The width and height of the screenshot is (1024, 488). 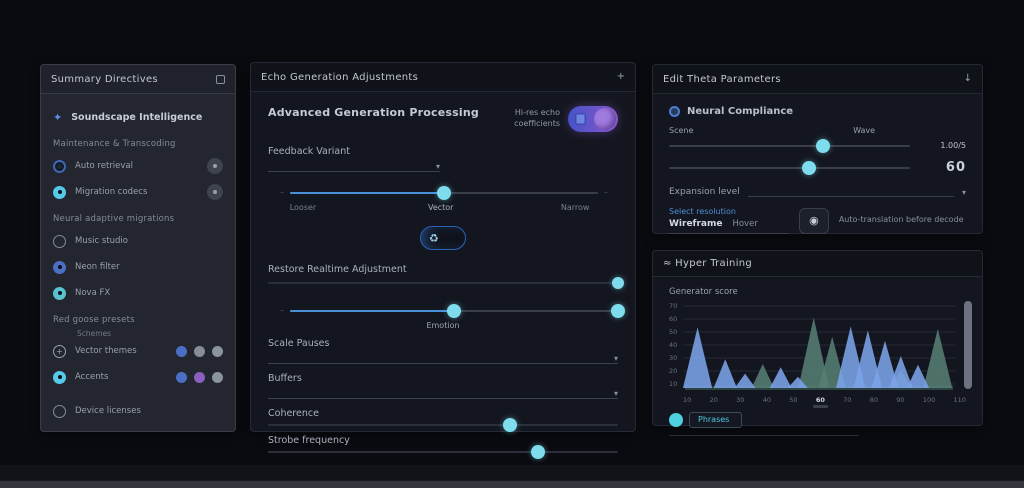 I want to click on grid-icon, so click(x=580, y=119).